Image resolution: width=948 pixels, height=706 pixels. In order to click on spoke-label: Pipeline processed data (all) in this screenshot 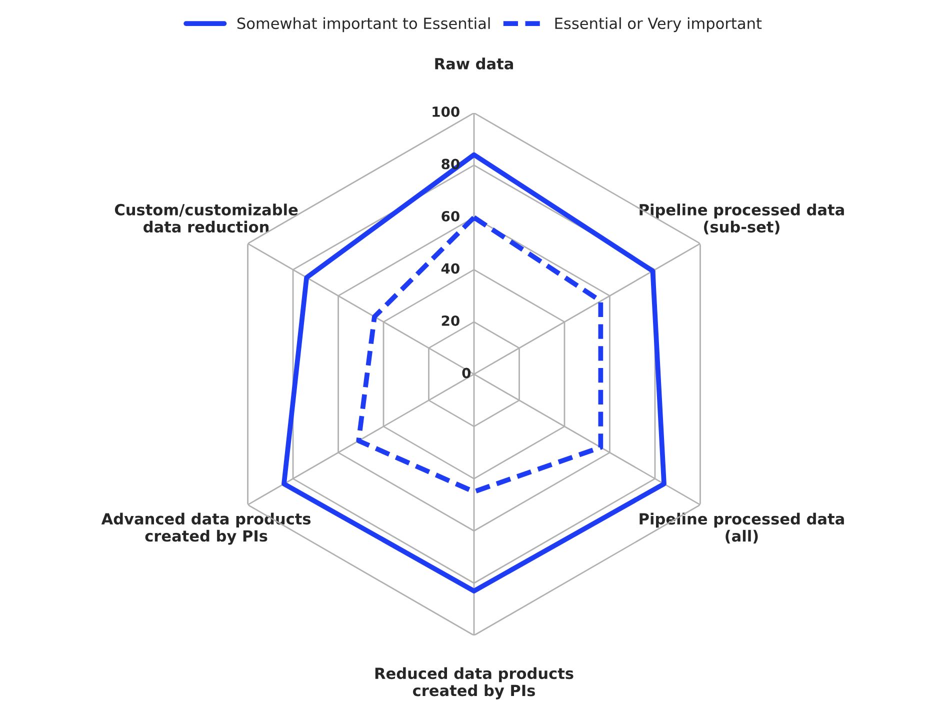, I will do `click(742, 528)`.